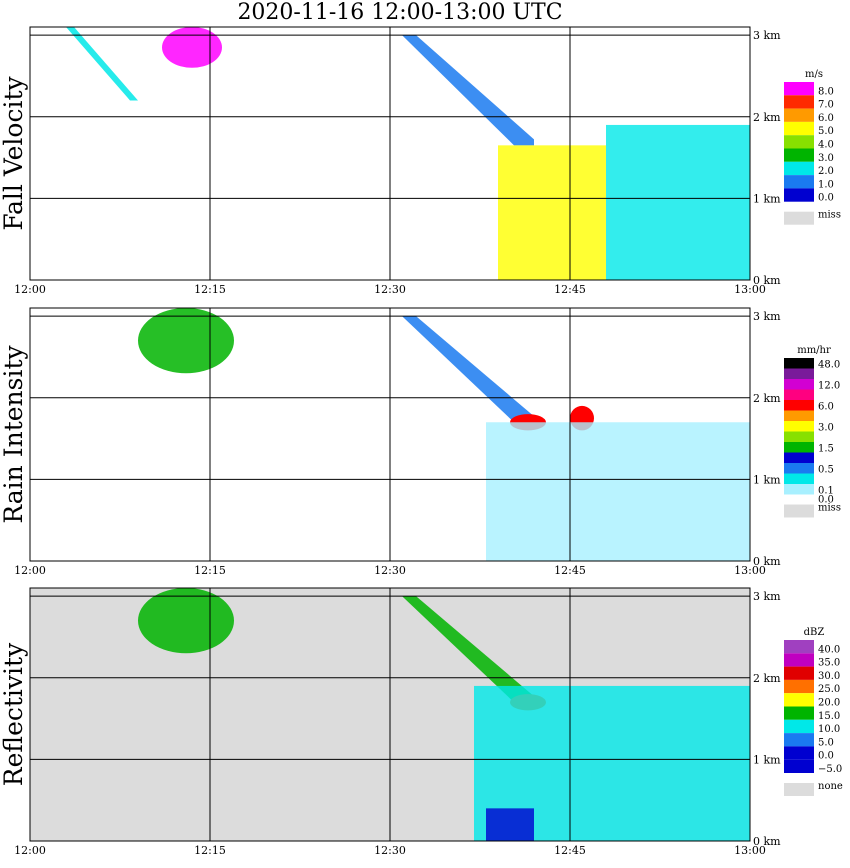 The image size is (850, 868). I want to click on colorbar-legend: m/s 8.0 7.0 6.0 5.0 4.0 3.0 2.0 1.0 0.0 miss, so click(812, 147).